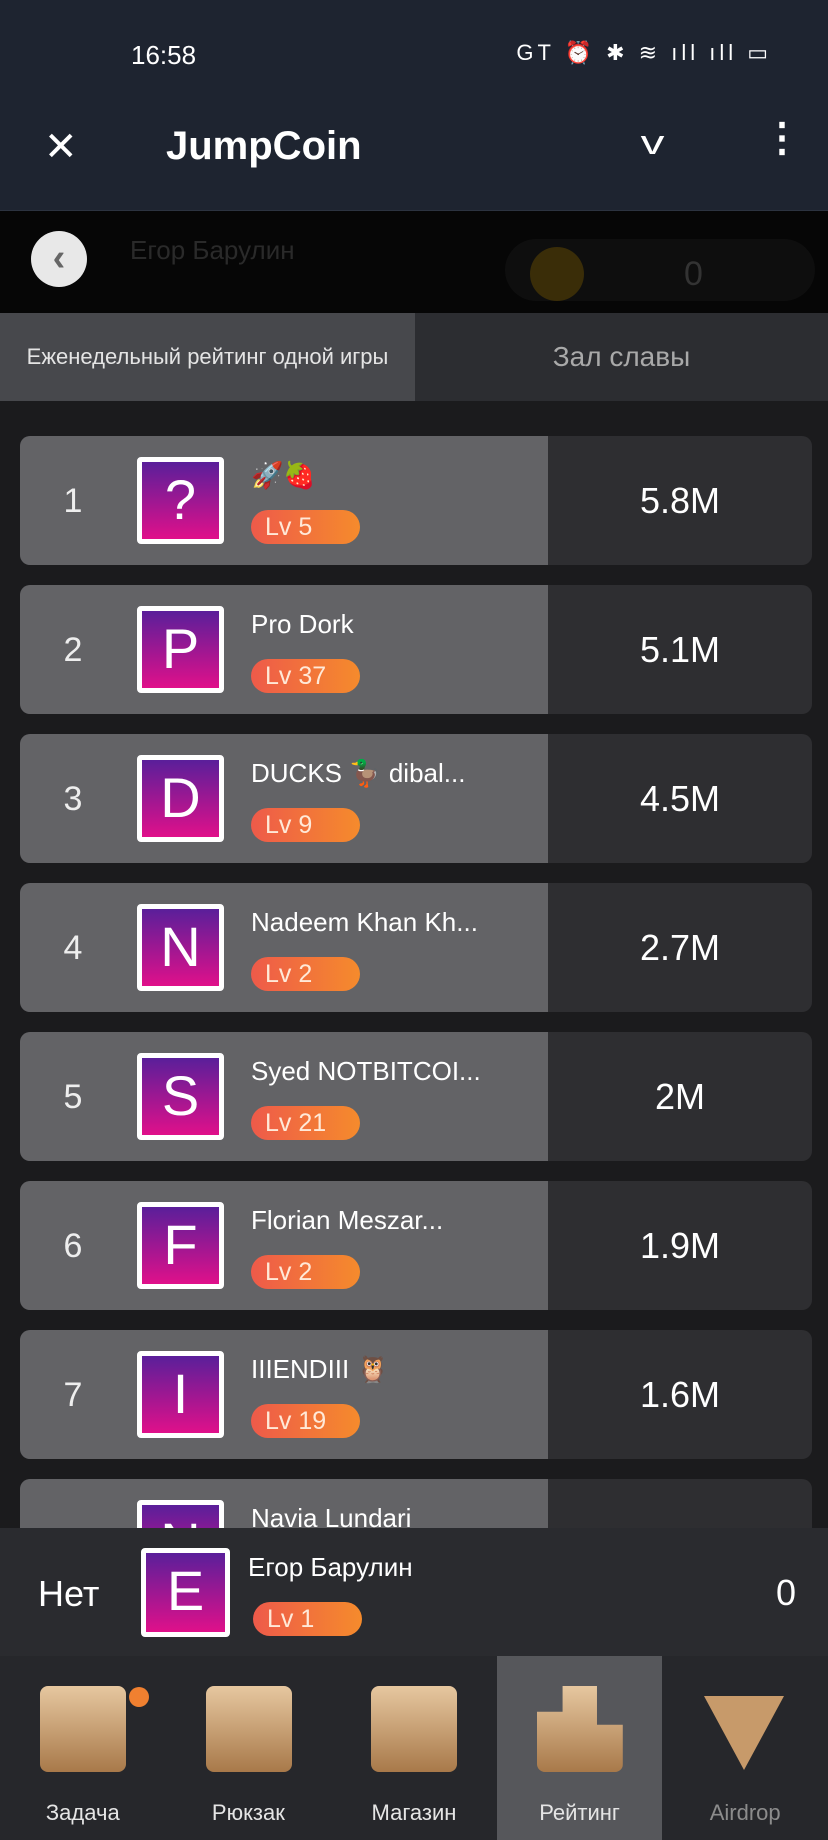 The height and width of the screenshot is (1840, 828). I want to click on rank: 7, so click(73, 1395).